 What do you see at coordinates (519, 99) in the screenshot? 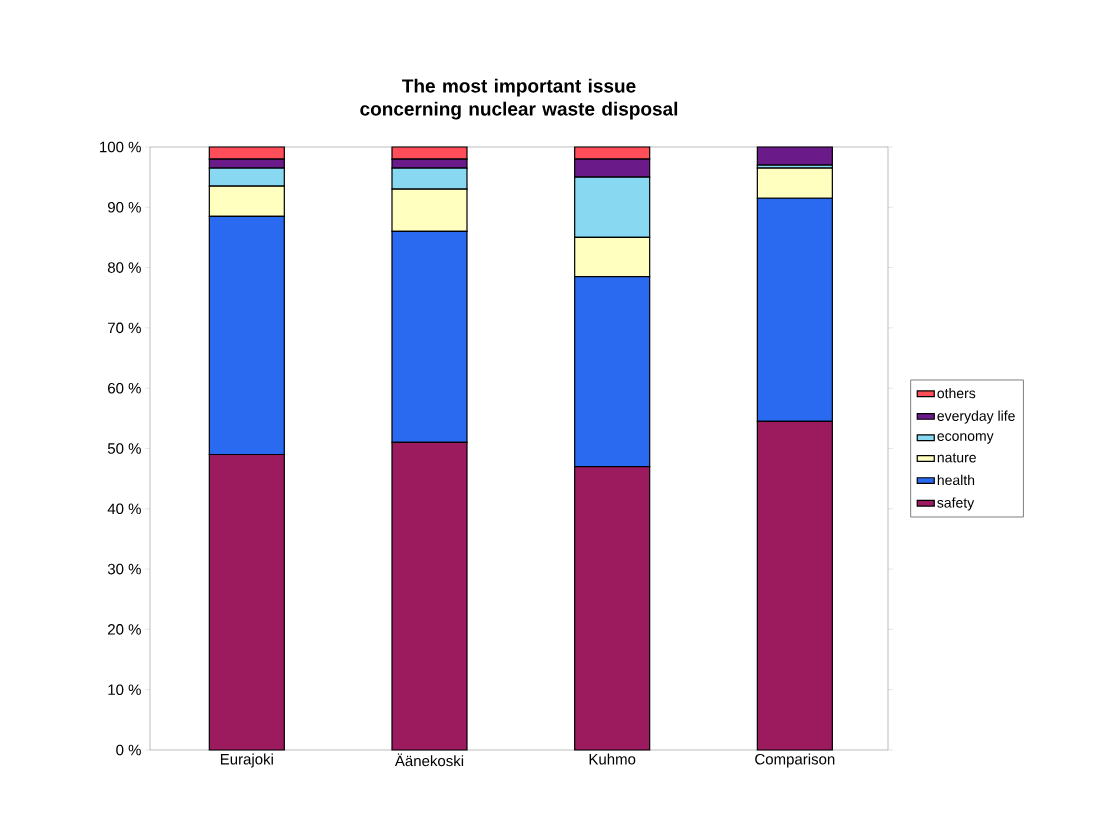
I see `chart-title: The most important issue concerning nuclear waste disposal` at bounding box center [519, 99].